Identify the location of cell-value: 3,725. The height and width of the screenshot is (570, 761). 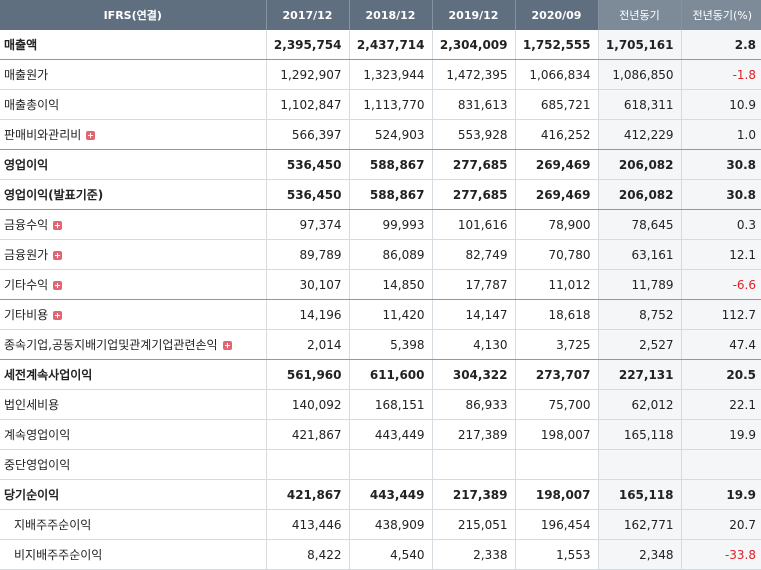
(556, 344).